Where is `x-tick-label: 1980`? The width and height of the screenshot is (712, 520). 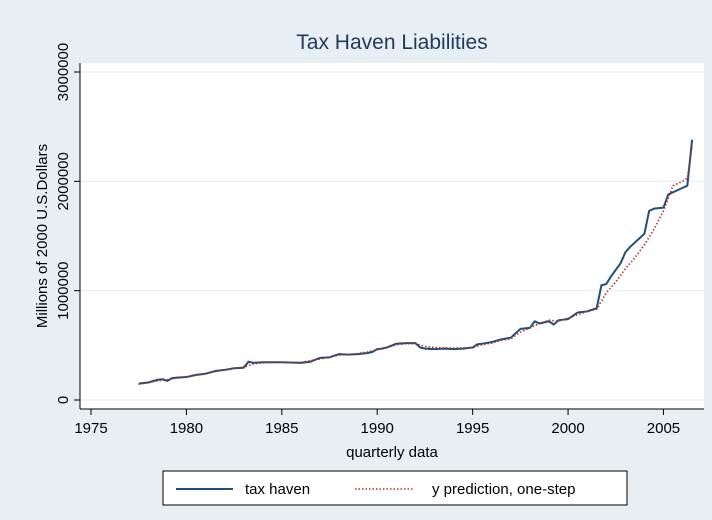
x-tick-label: 1980 is located at coordinates (186, 428).